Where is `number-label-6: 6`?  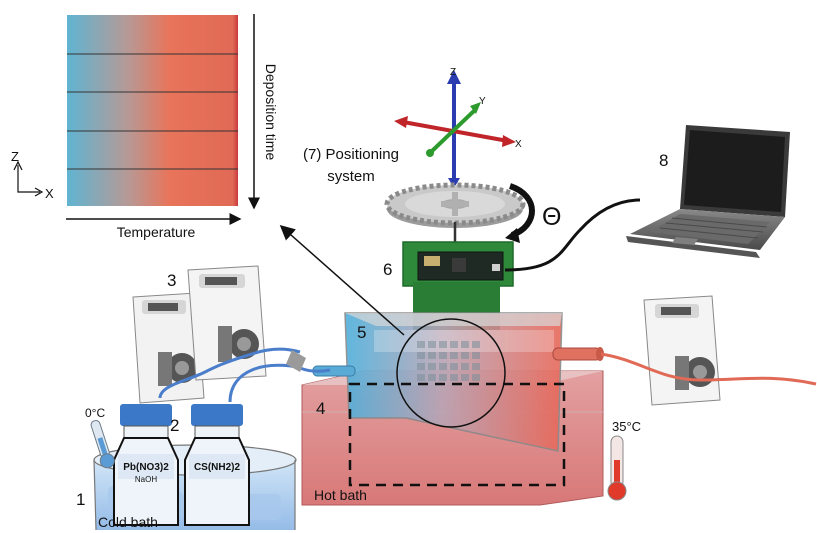 number-label-6: 6 is located at coordinates (387, 269).